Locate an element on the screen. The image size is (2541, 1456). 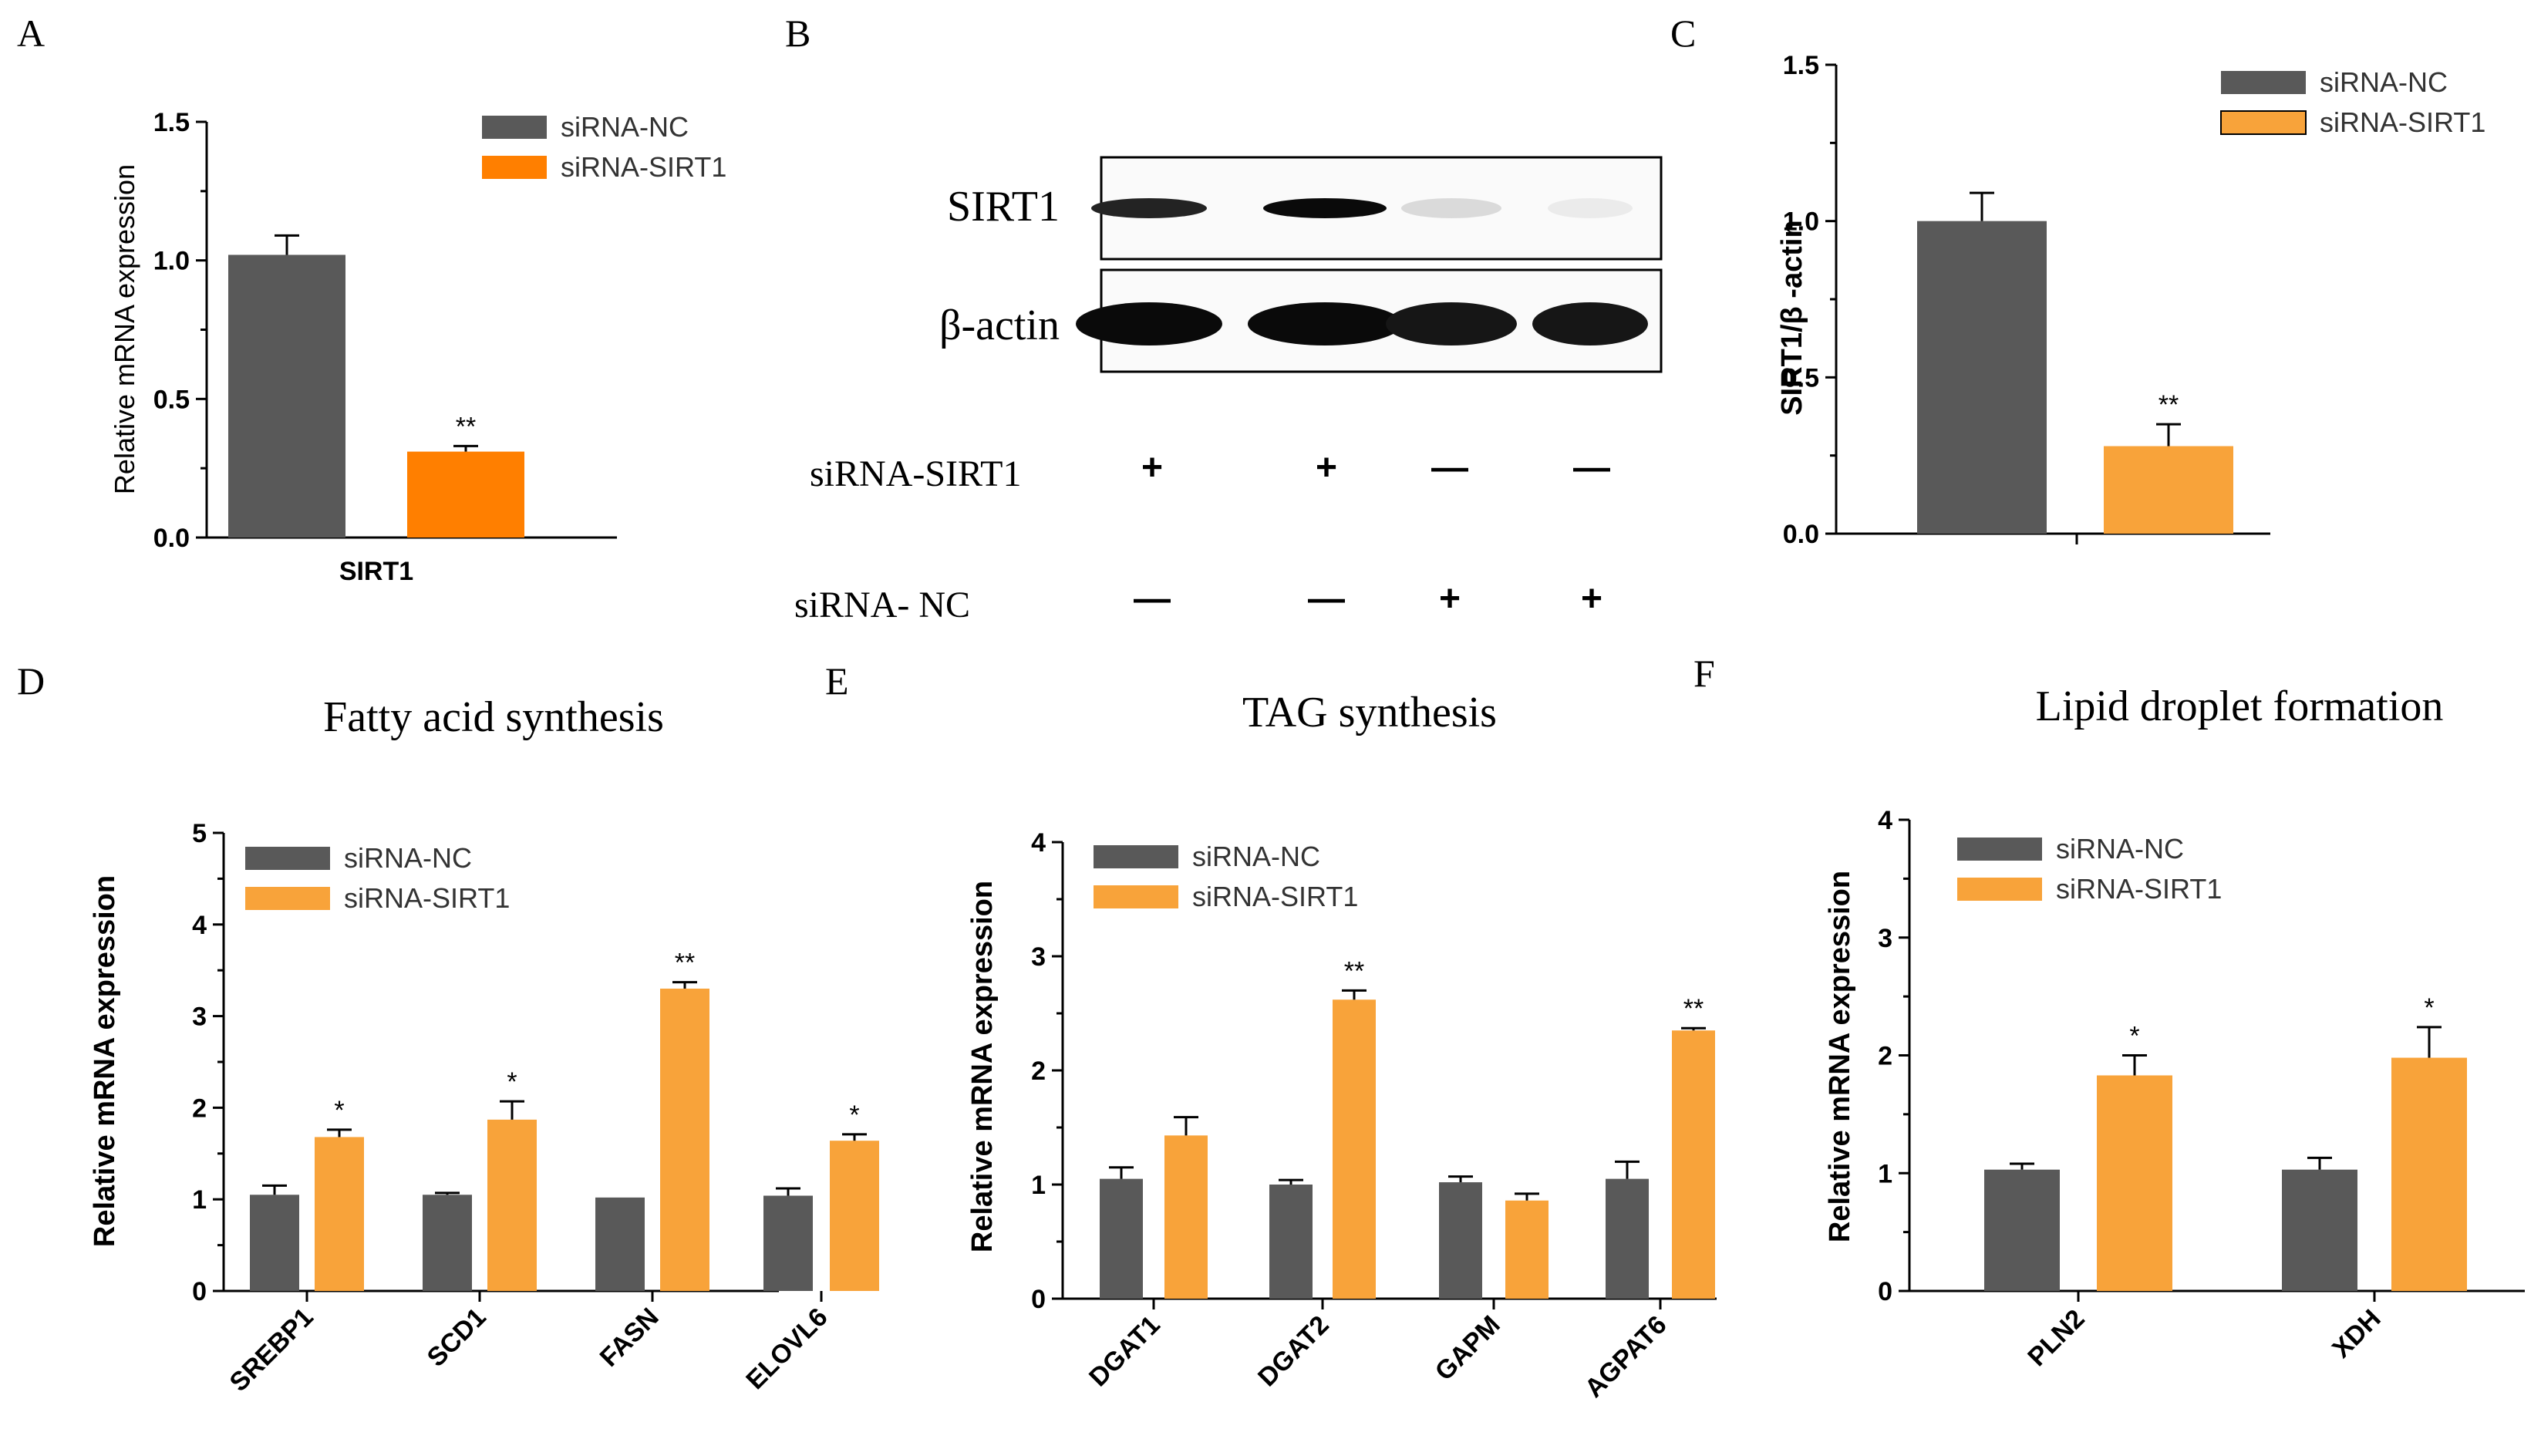
bar-sirna-nc-elovl6 is located at coordinates (788, 1243).